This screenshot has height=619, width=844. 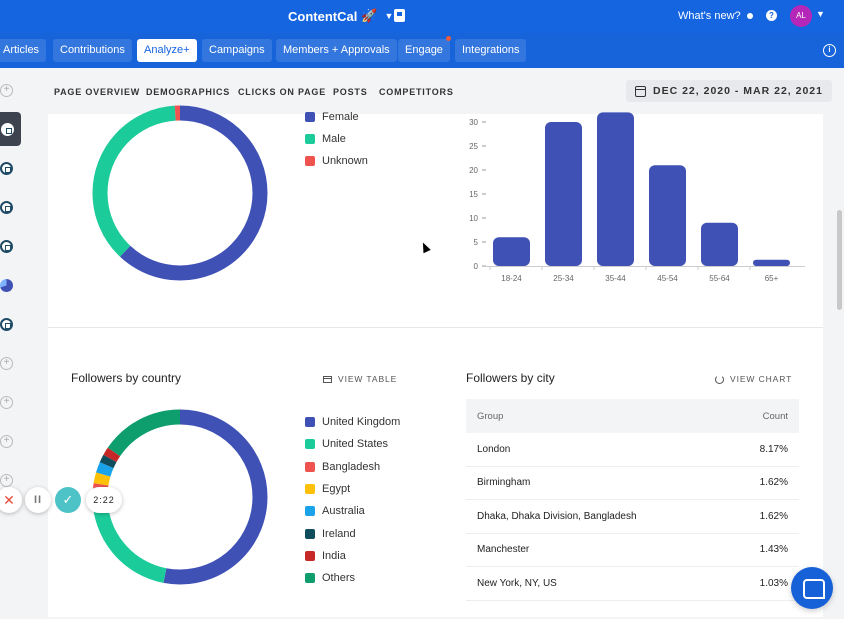 I want to click on legend-label: United States, so click(x=355, y=444).